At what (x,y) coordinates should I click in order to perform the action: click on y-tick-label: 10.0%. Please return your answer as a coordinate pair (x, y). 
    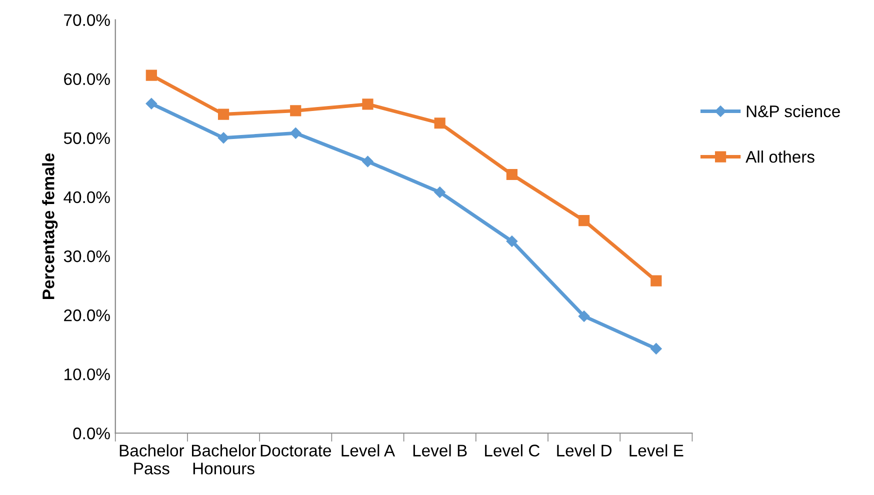
    Looking at the image, I should click on (87, 374).